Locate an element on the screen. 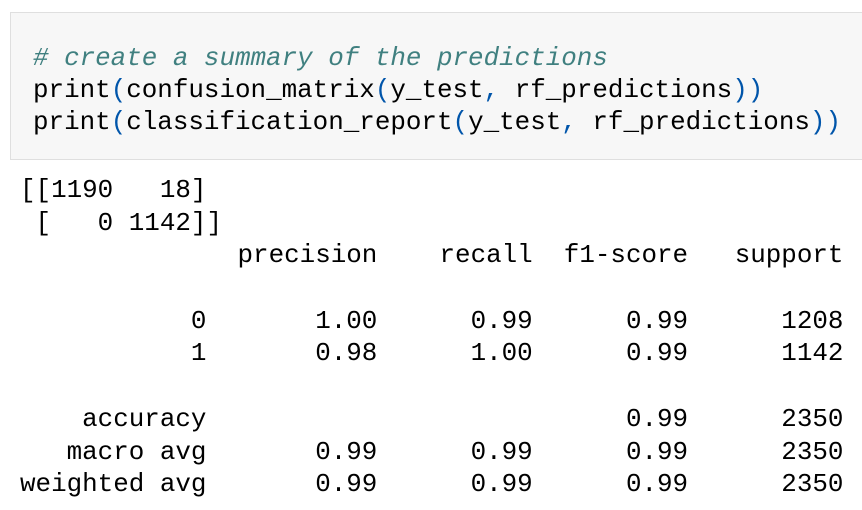 The image size is (862, 510). output-line: 1 0.98 1.00 0.99 1142 is located at coordinates (432, 353).